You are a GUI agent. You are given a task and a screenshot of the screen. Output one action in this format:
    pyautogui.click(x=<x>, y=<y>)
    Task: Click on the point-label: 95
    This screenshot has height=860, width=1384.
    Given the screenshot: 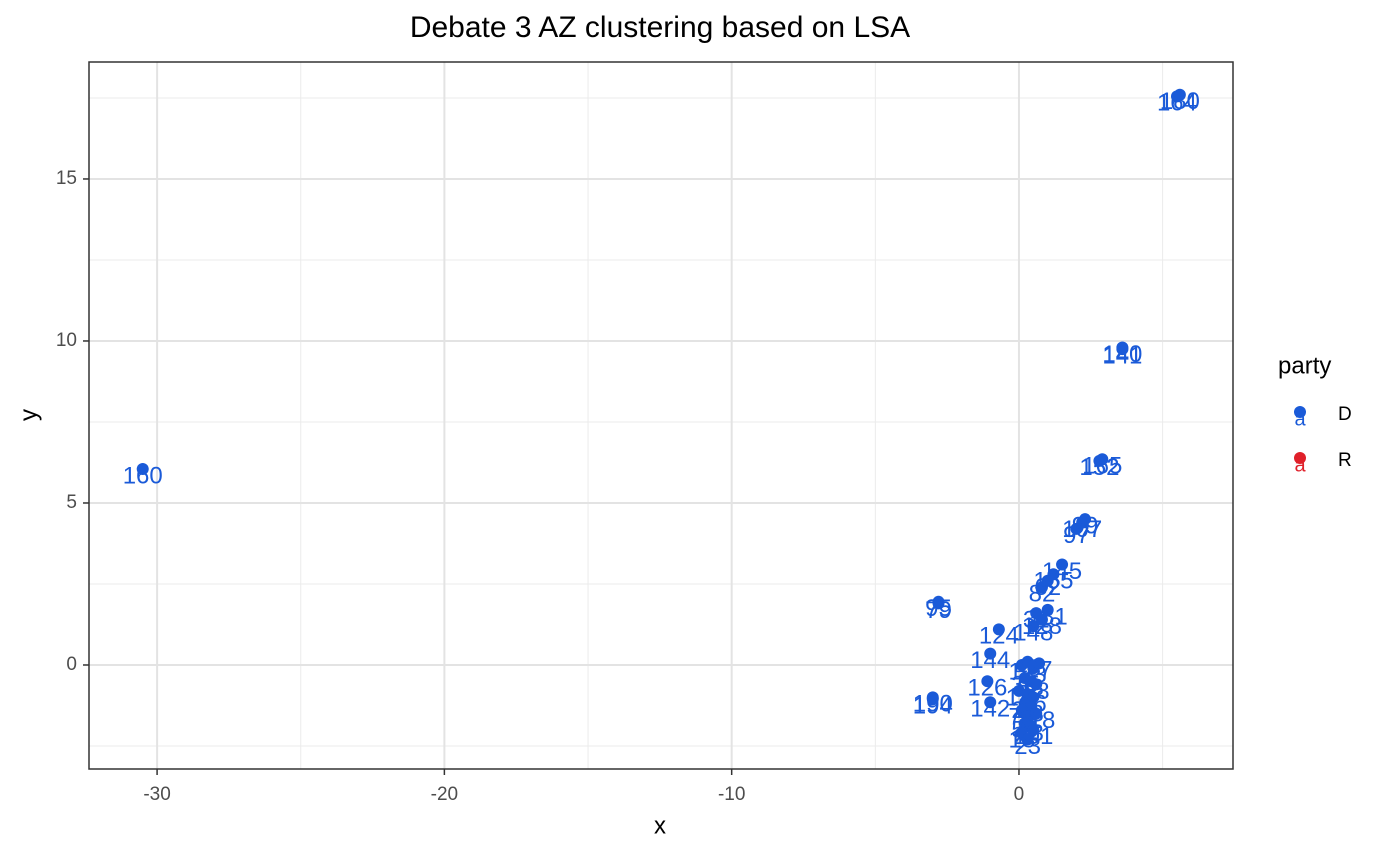 What is the action you would take?
    pyautogui.click(x=938, y=608)
    